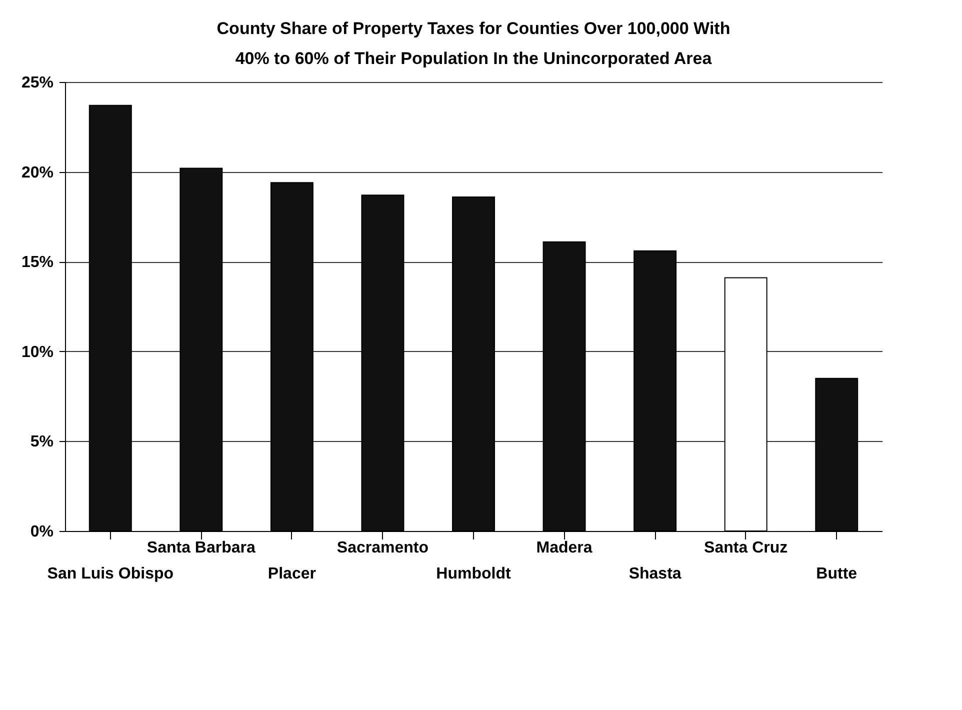 The image size is (962, 710). Describe the element at coordinates (837, 574) in the screenshot. I see `x-tick-label: Butte` at that location.